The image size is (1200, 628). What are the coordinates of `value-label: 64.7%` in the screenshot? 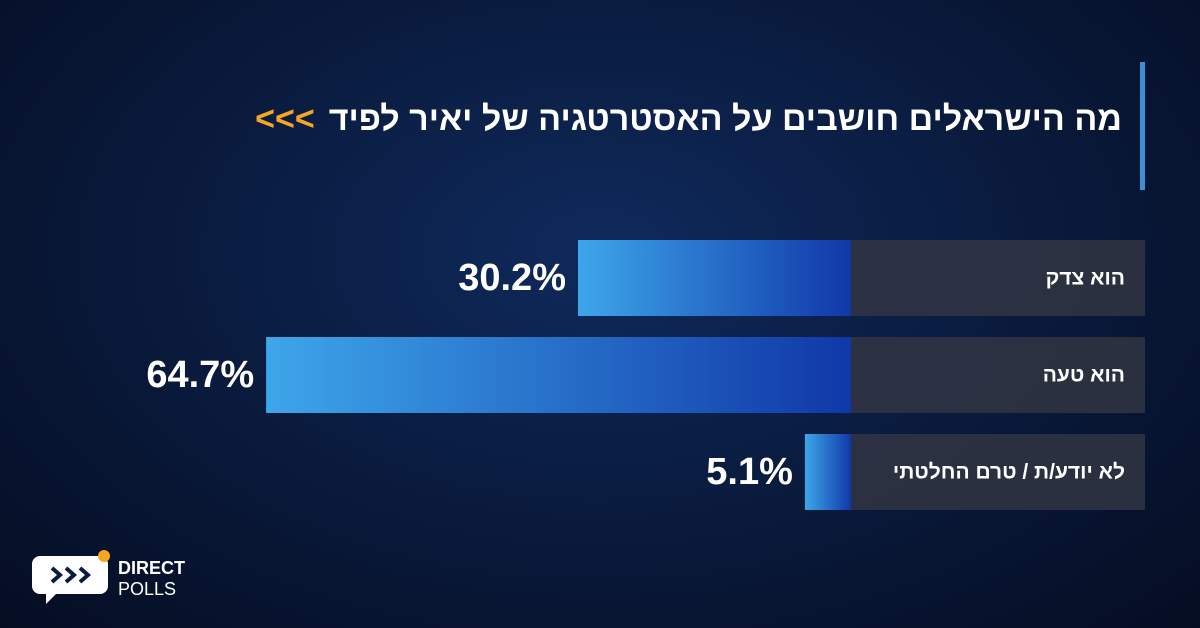 It's located at (200, 375).